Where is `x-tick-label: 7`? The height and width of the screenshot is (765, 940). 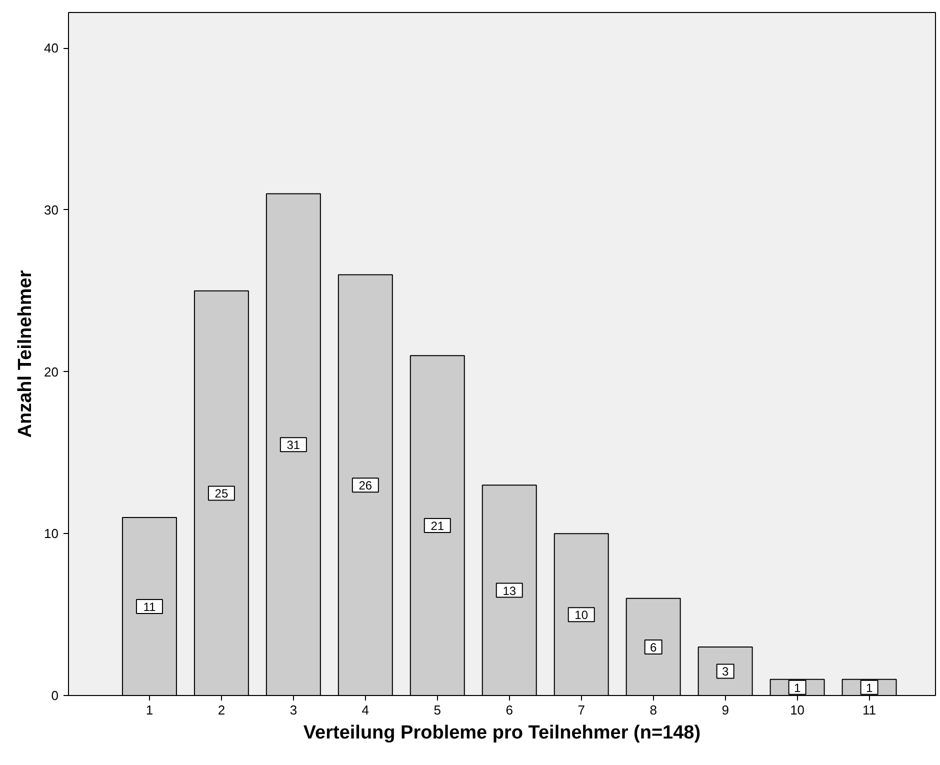 x-tick-label: 7 is located at coordinates (581, 710).